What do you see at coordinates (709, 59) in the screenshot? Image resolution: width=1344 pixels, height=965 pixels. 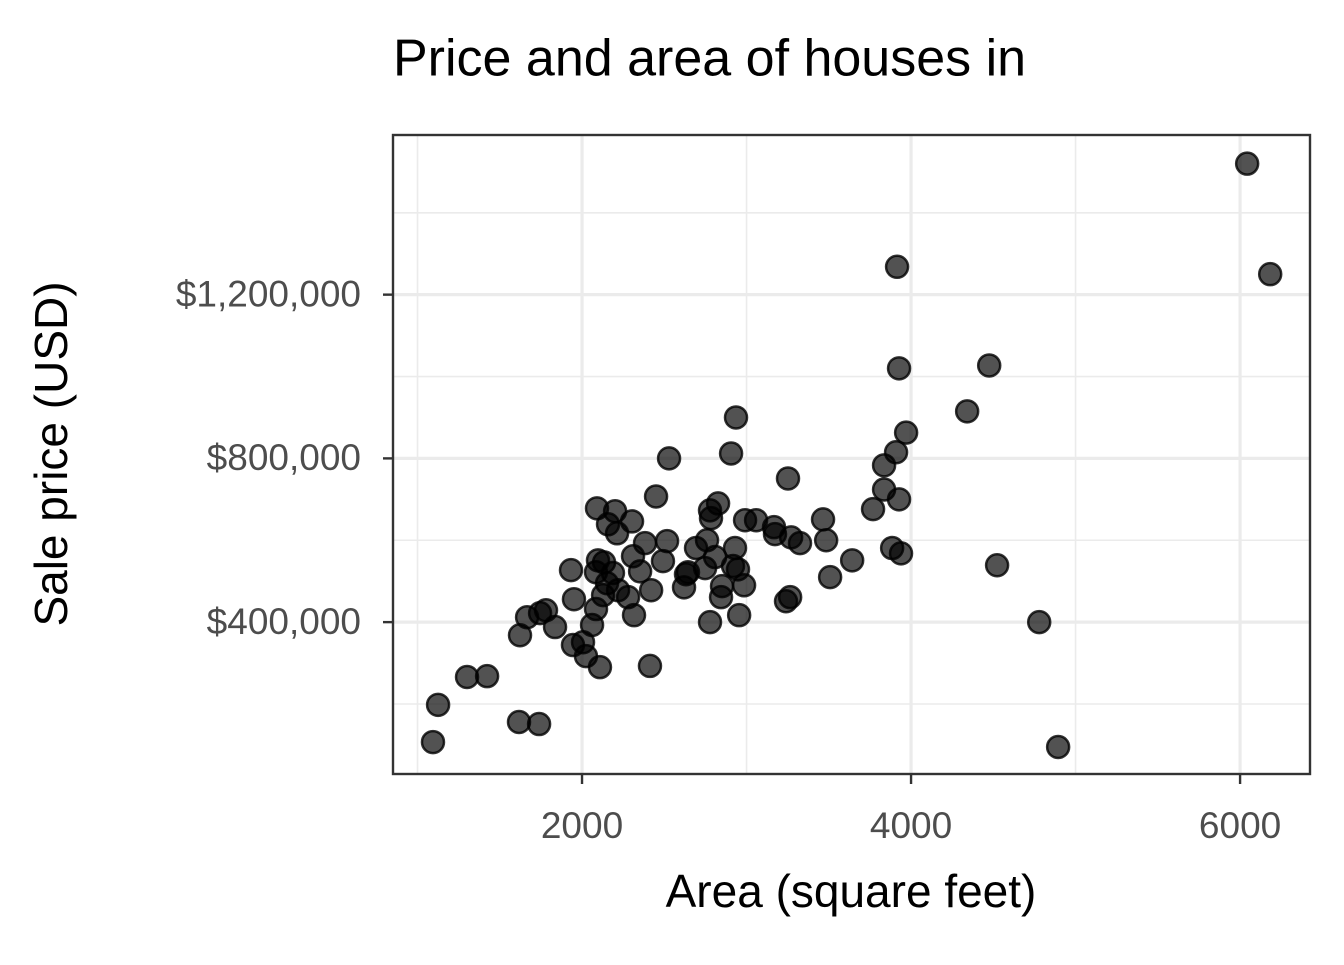 I see `chart-title: Price and area of houses in` at bounding box center [709, 59].